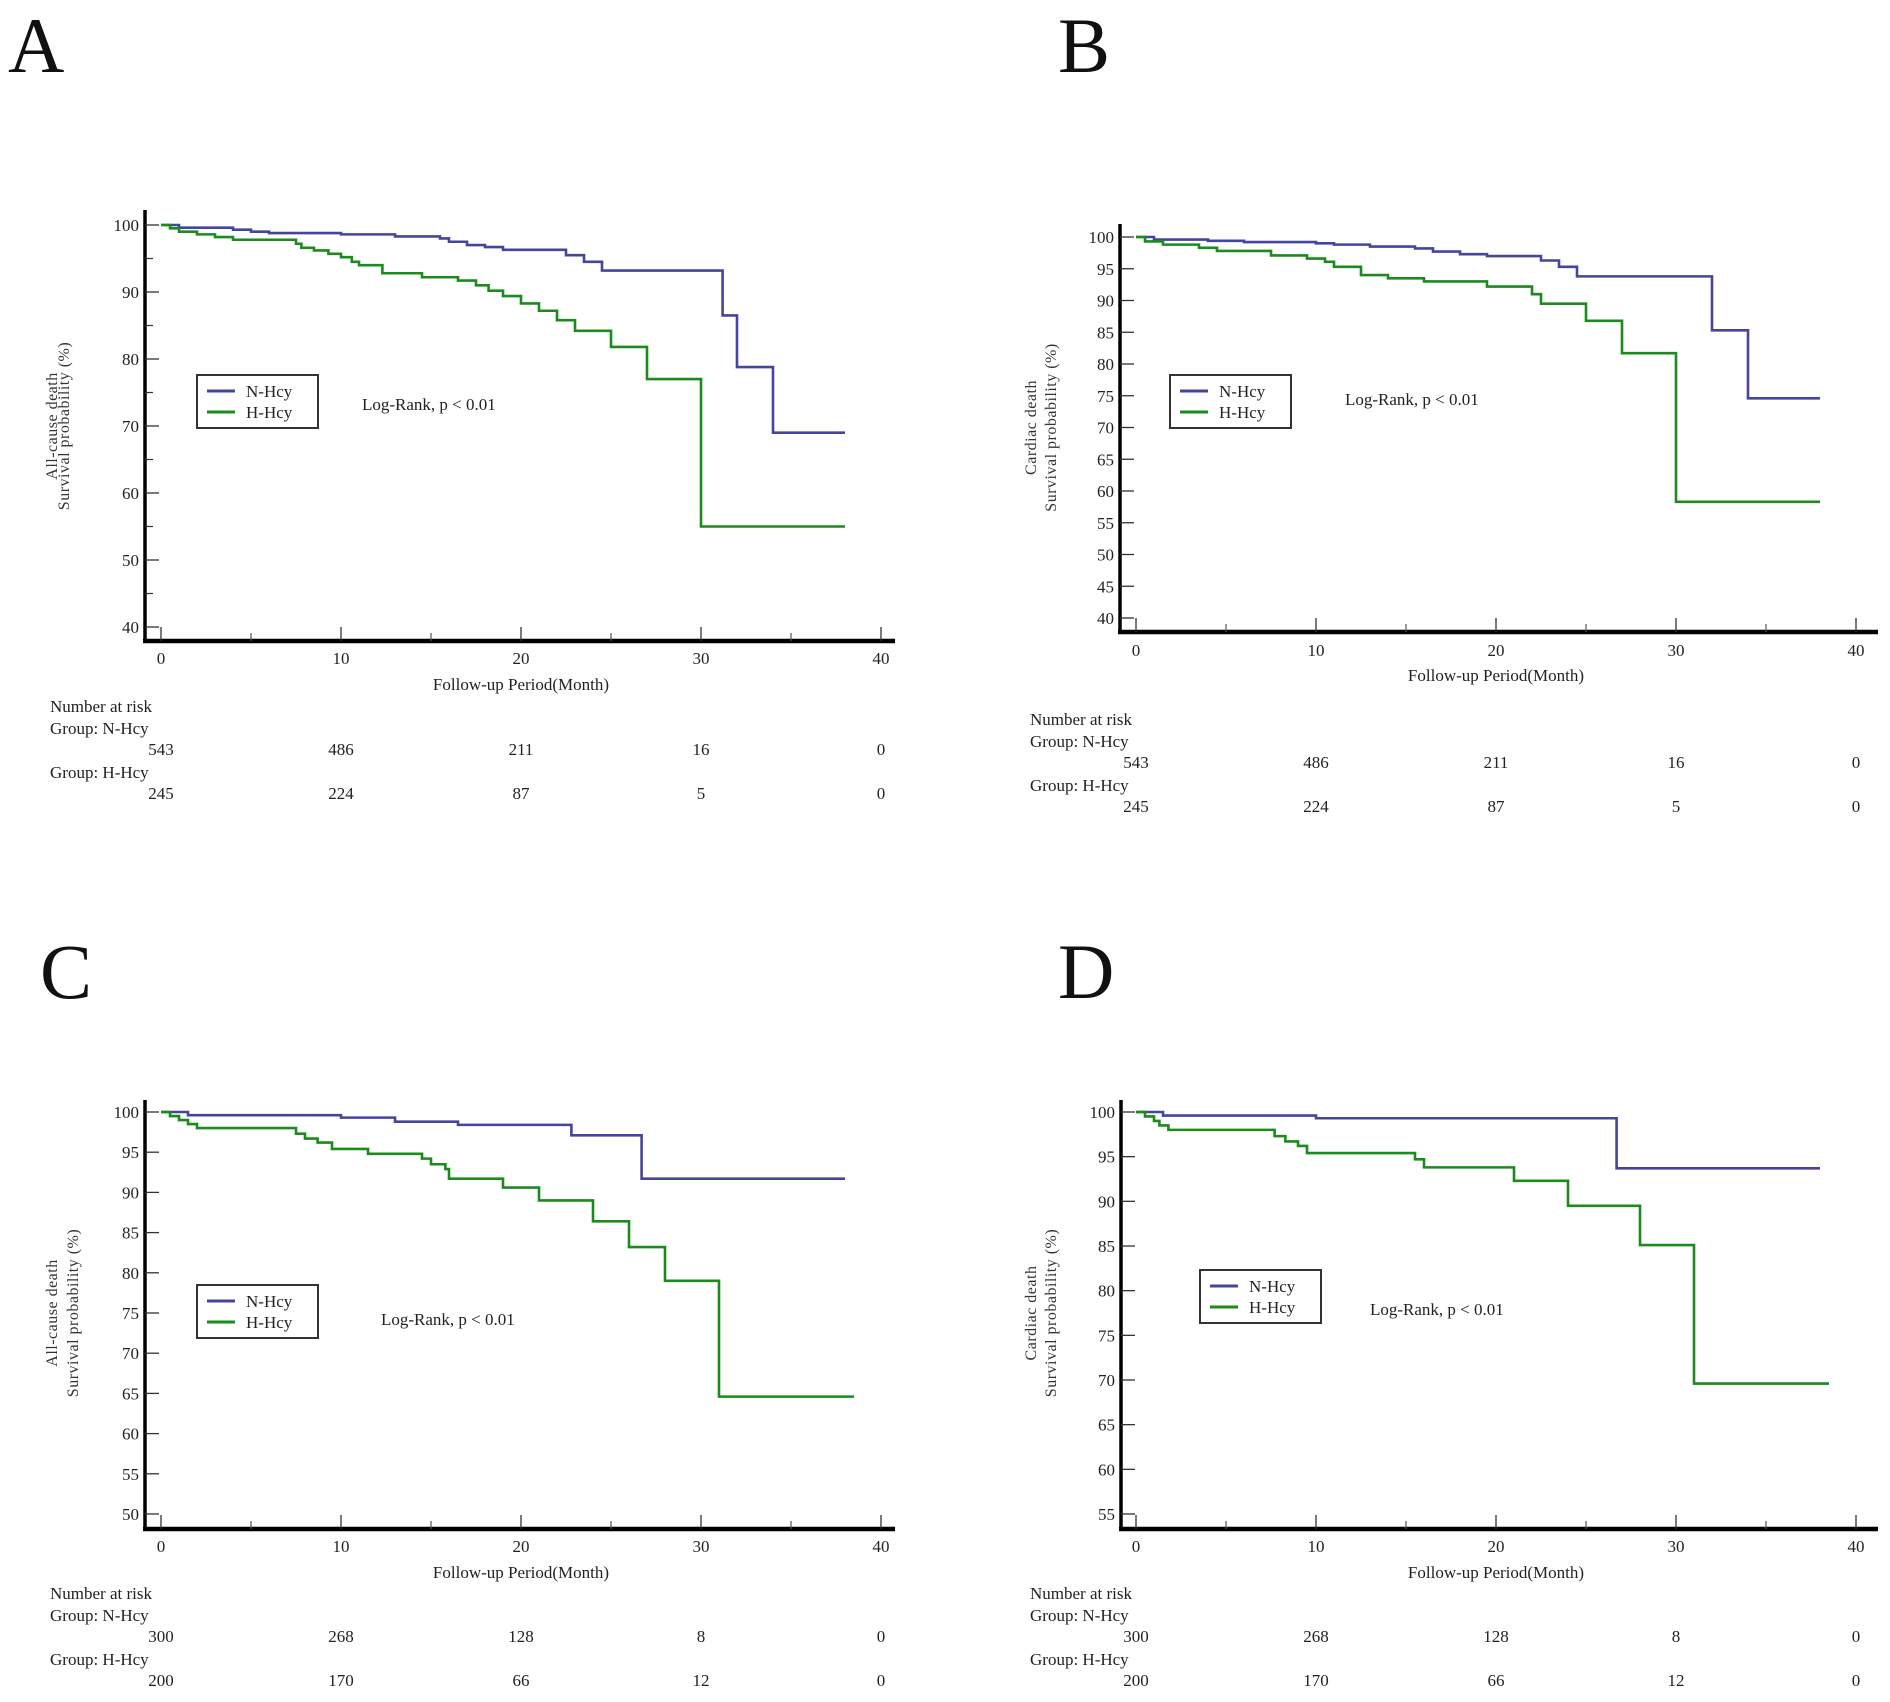 The width and height of the screenshot is (1890, 1702). I want to click on risk-count: 200, so click(1136, 1680).